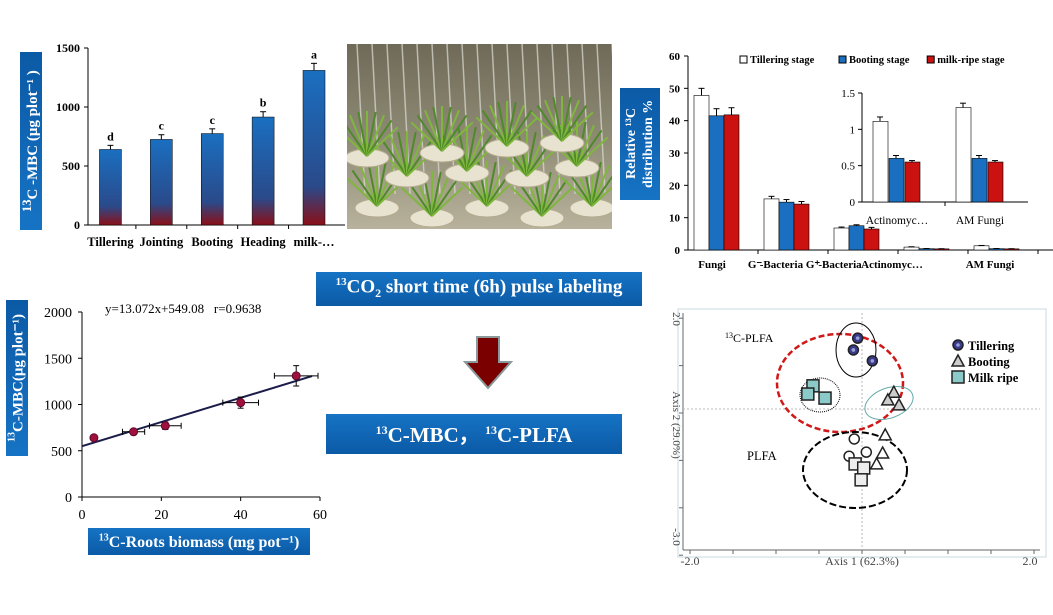  I want to click on significance-letter: d, so click(110, 136).